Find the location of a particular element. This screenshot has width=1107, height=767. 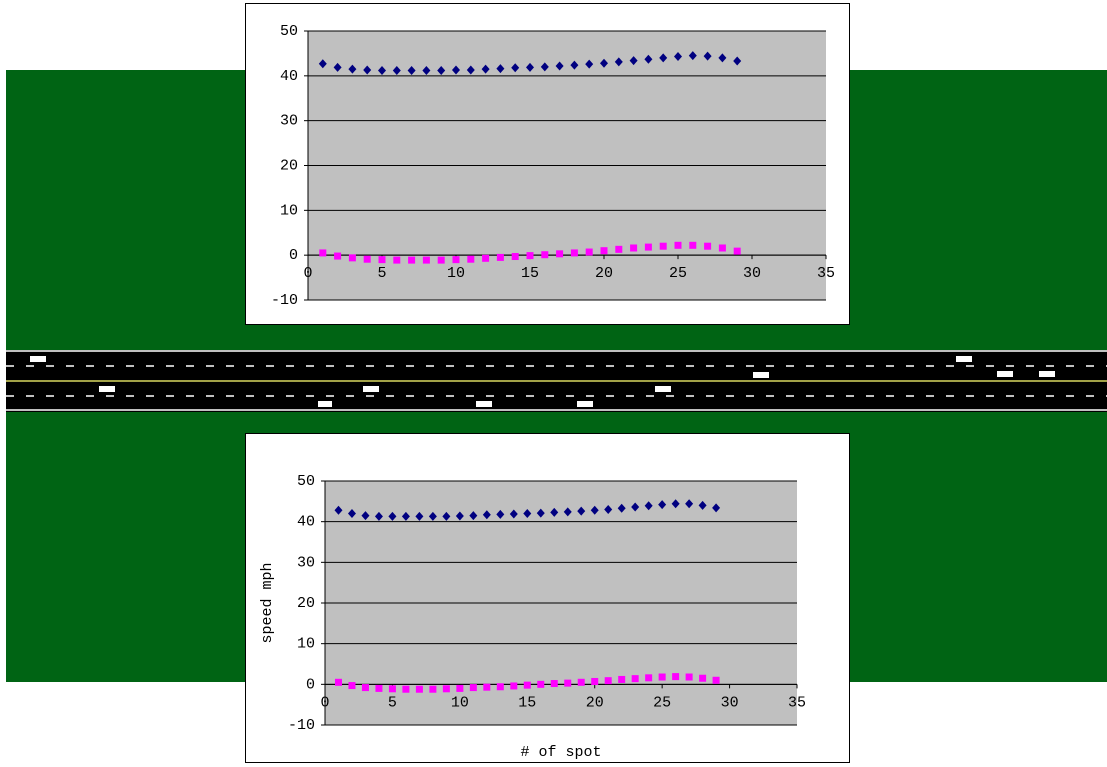

y-tick-label: 50 is located at coordinates (289, 31).